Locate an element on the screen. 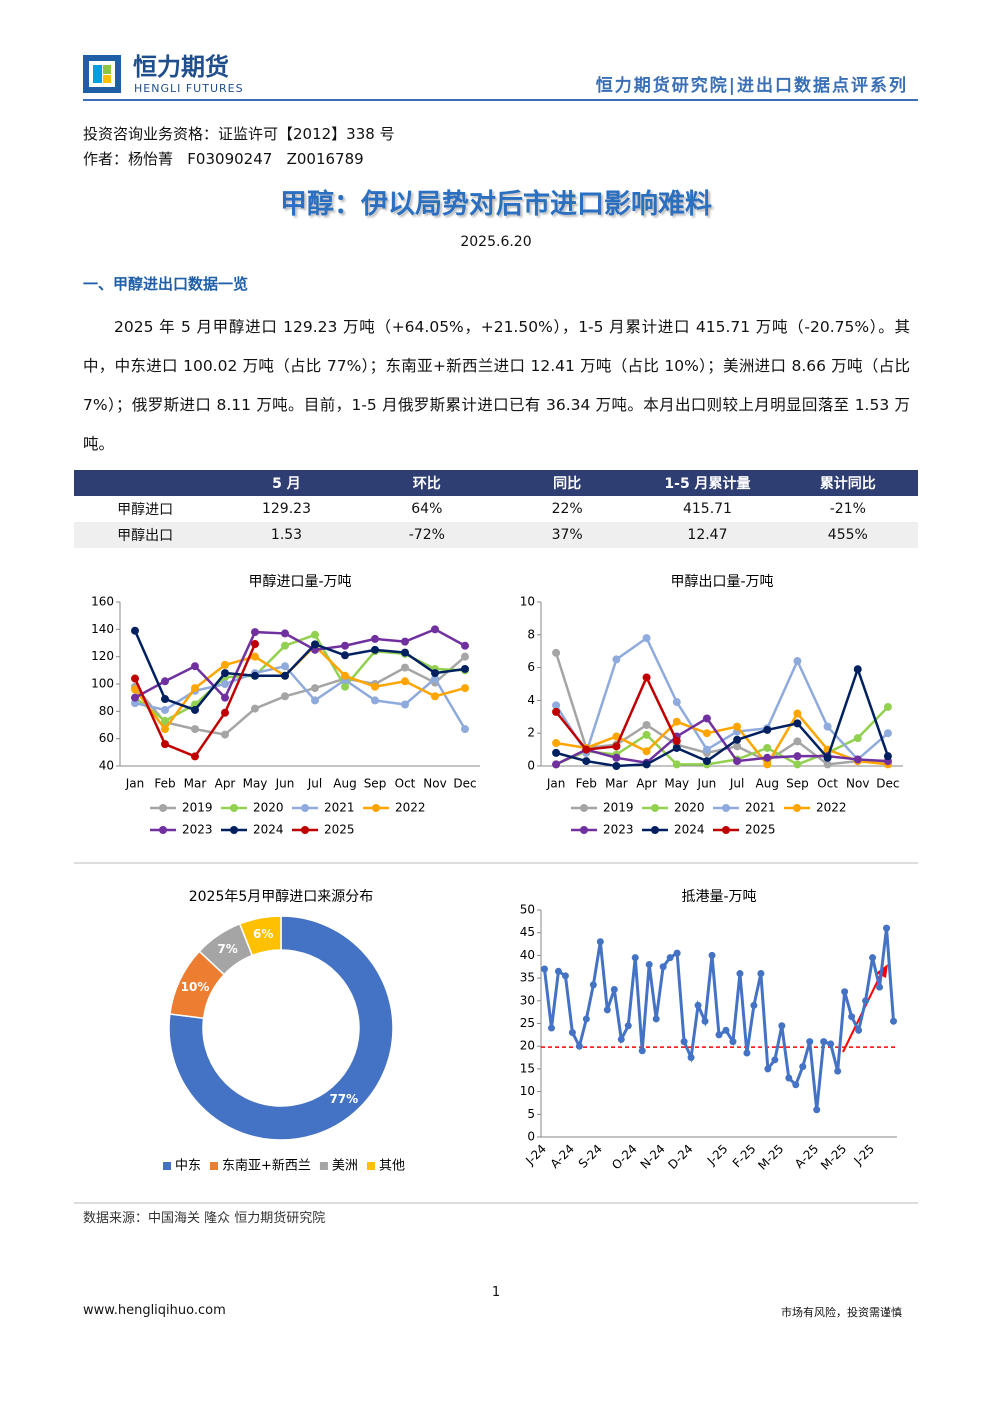 This screenshot has height=1403, width=992. series-title: 恒力期货研究院|进出口数据点评系列 is located at coordinates (752, 85).